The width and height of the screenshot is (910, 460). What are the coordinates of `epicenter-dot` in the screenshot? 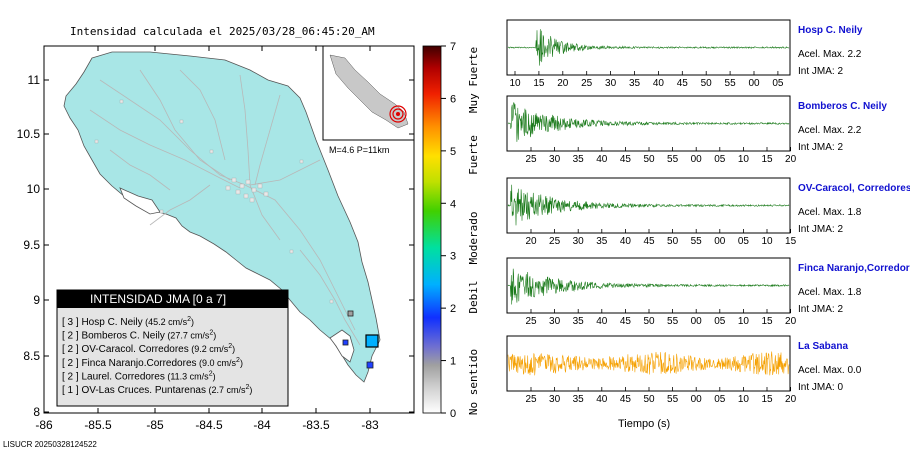 It's located at (398, 114).